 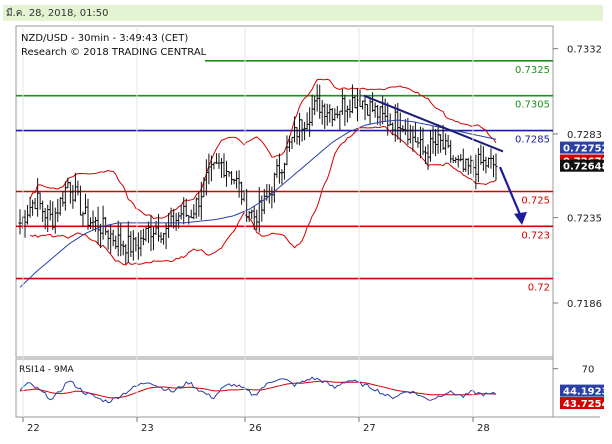 I want to click on y-axis: 0.7332 0.7283 0.7235 0.7186, so click(x=577, y=177).